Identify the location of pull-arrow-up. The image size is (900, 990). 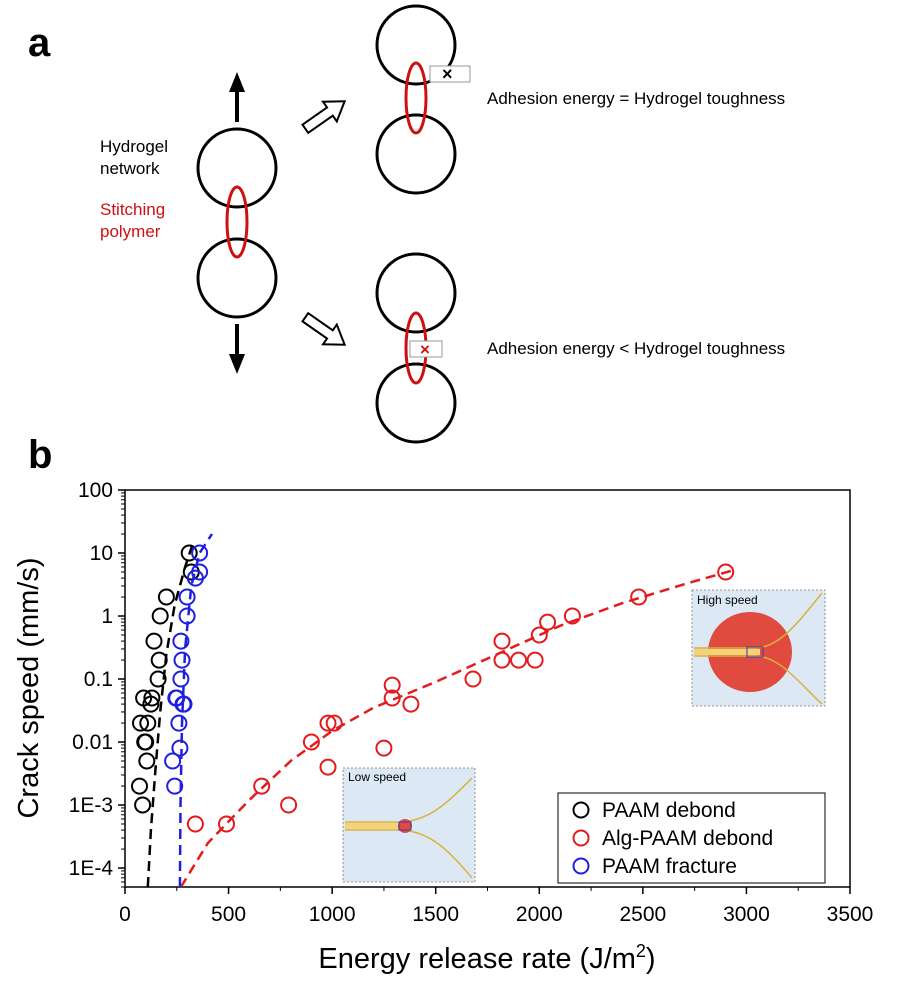
(237, 97).